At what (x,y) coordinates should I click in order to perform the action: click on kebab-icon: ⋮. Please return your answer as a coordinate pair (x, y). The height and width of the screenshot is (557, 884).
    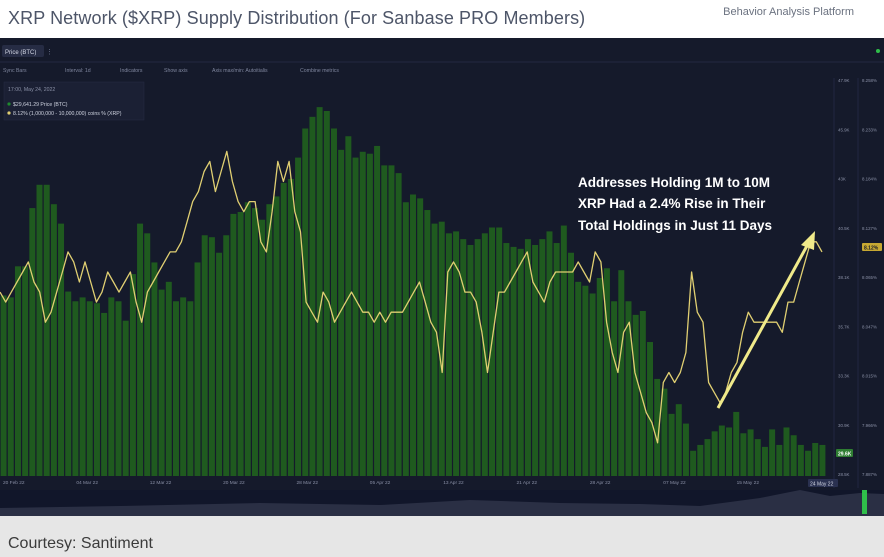
    Looking at the image, I should click on (49, 52).